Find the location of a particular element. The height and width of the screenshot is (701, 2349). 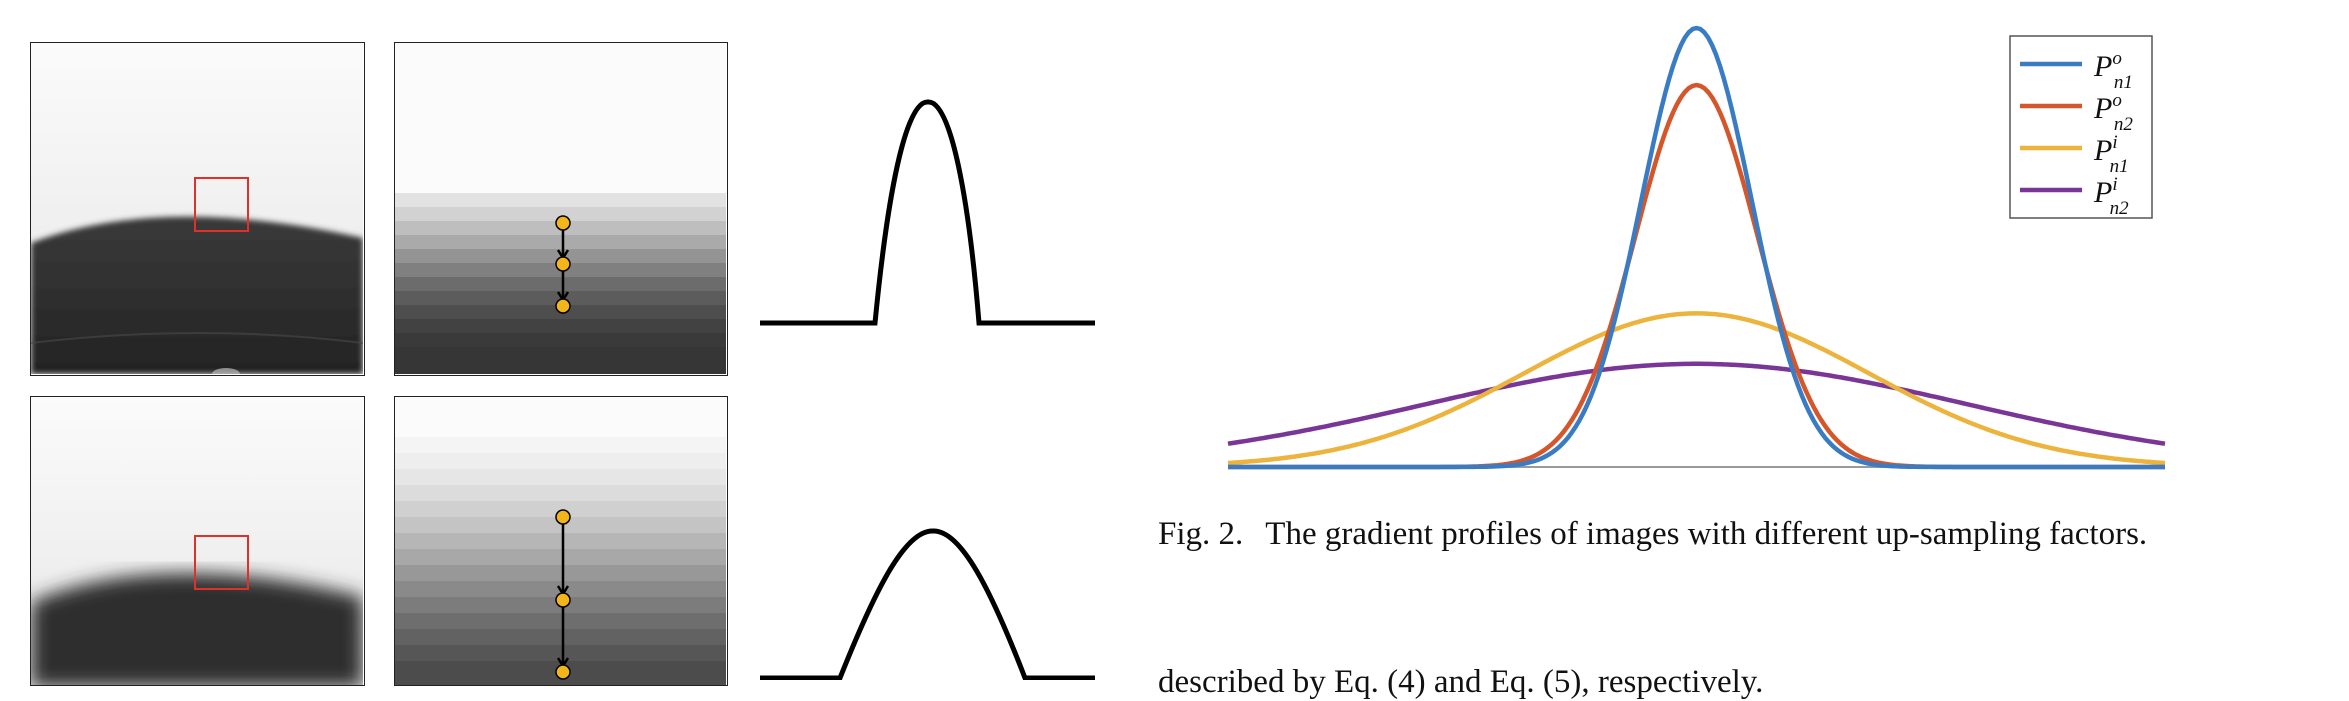

profile-sketches is located at coordinates (927, 389).